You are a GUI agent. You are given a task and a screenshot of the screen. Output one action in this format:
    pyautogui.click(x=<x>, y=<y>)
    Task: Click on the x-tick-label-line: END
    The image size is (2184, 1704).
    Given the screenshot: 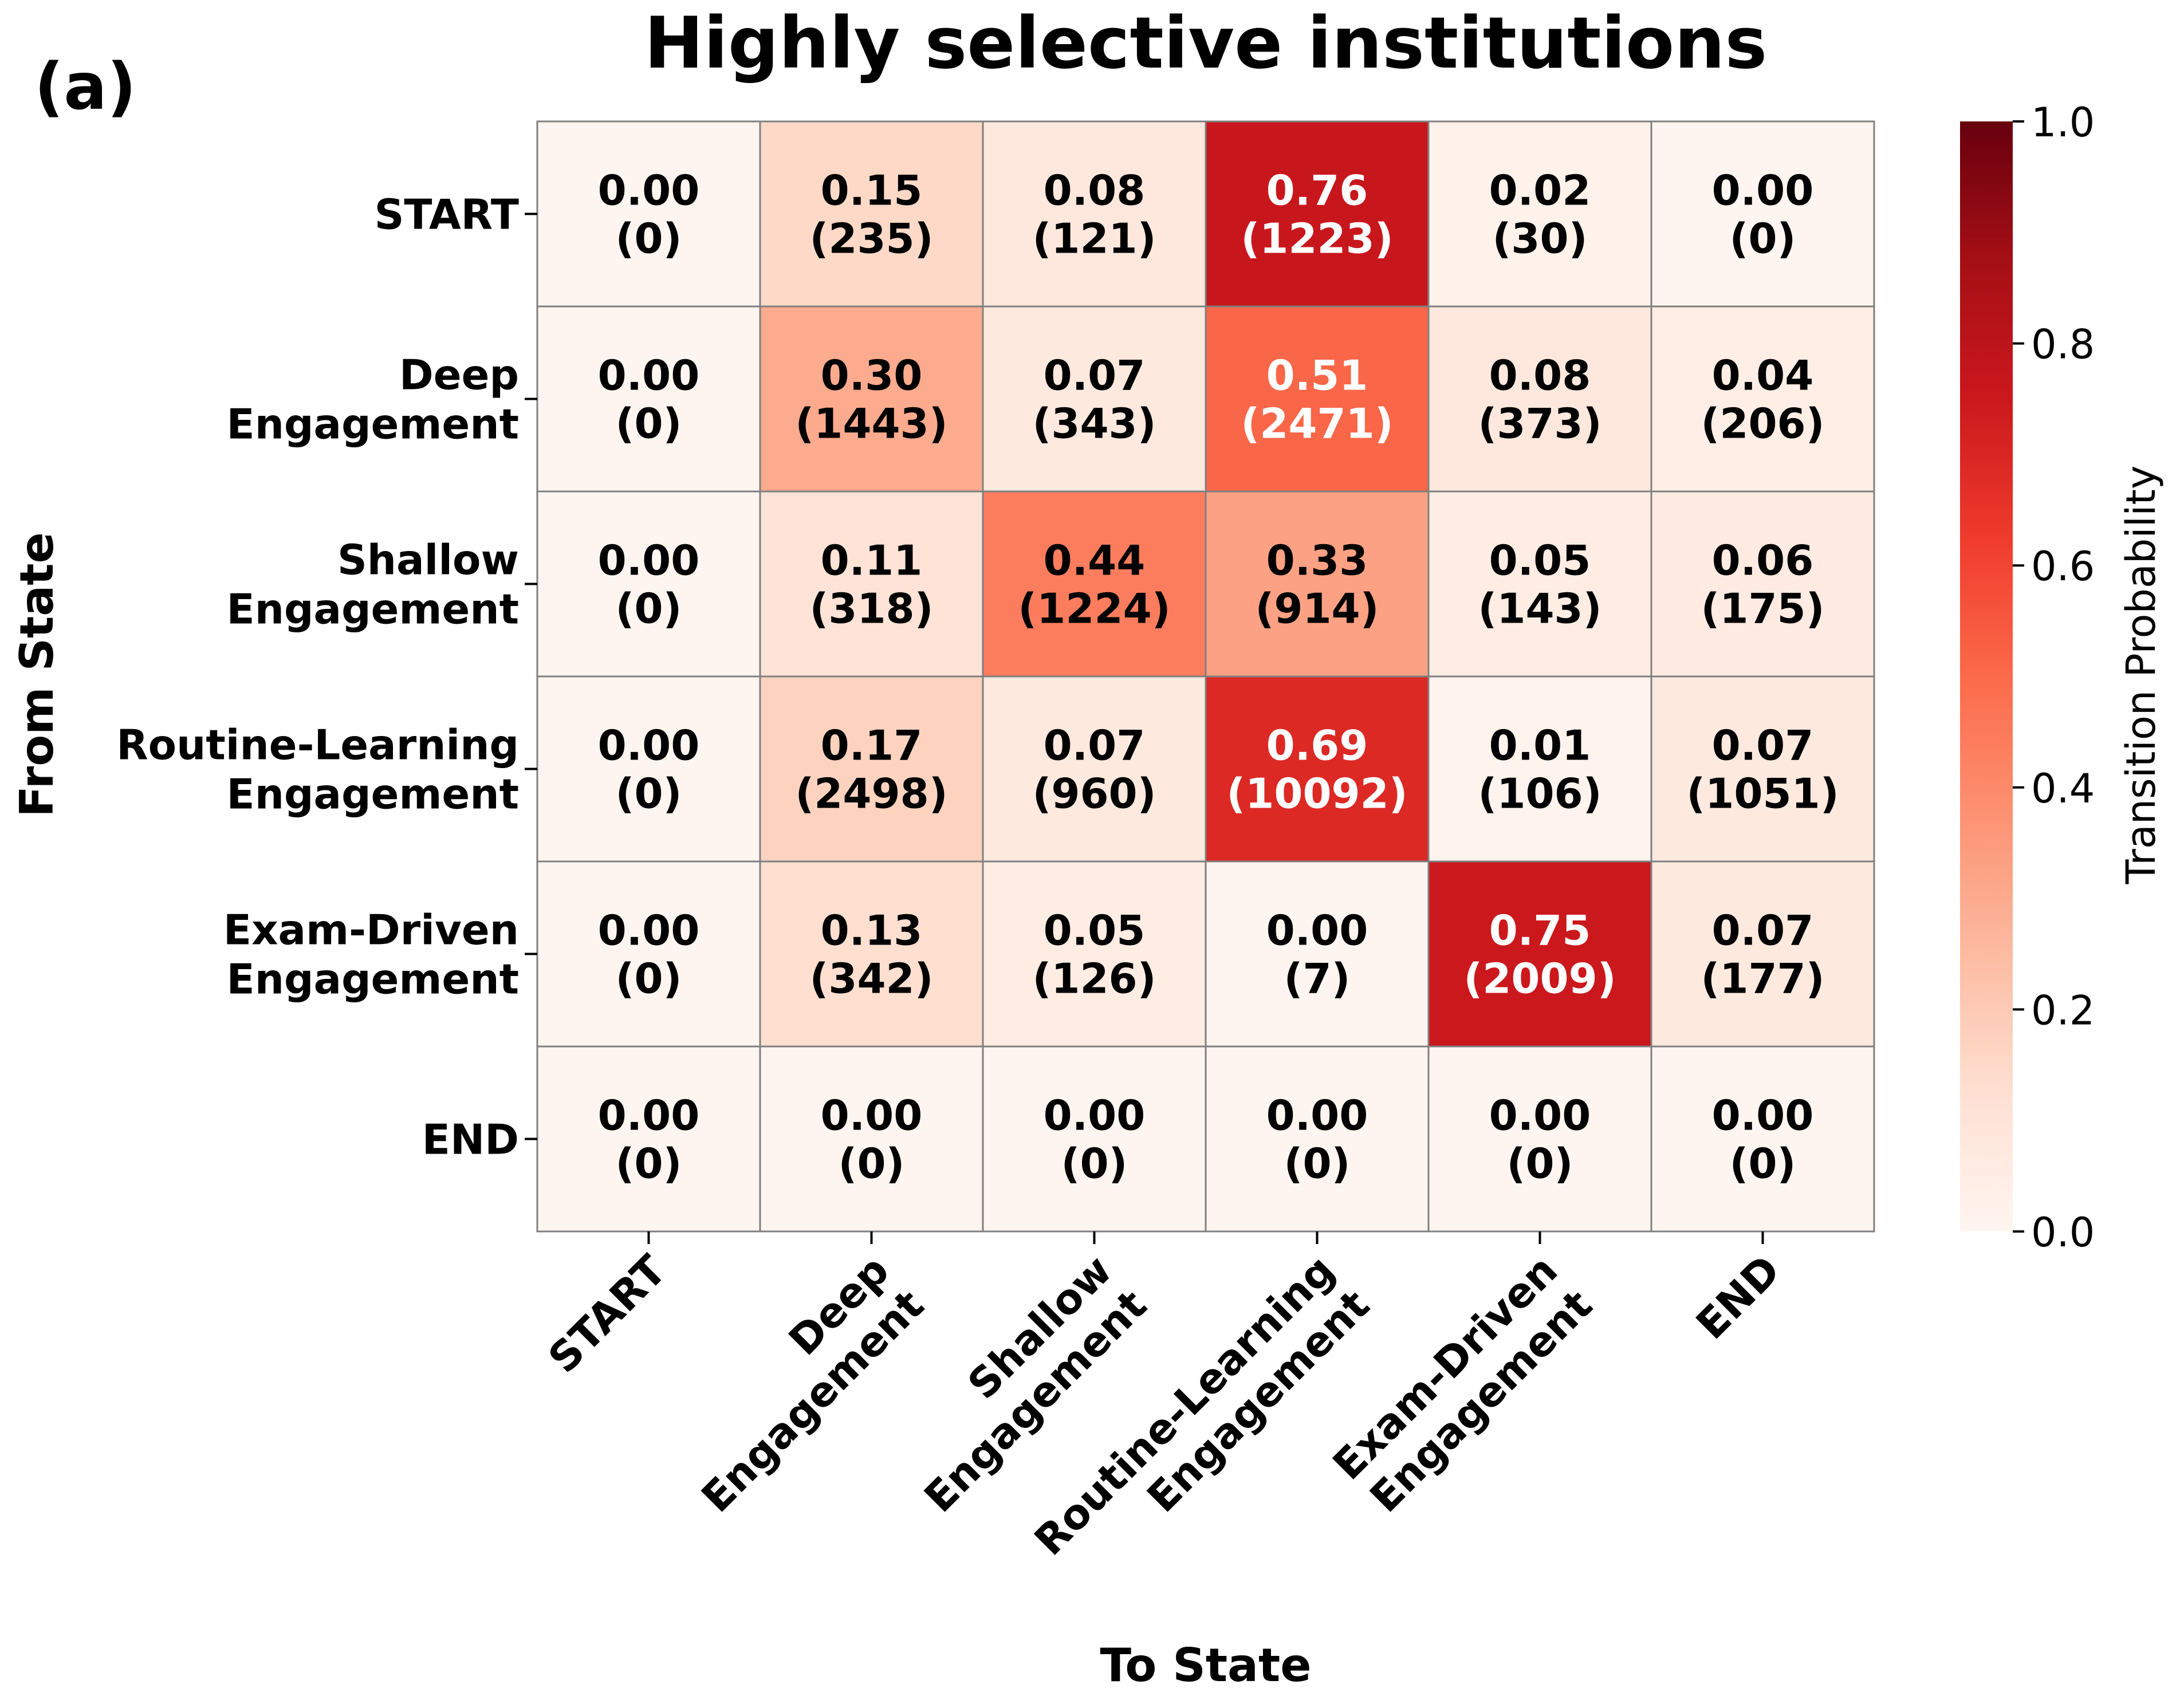 What is the action you would take?
    pyautogui.click(x=1738, y=1297)
    